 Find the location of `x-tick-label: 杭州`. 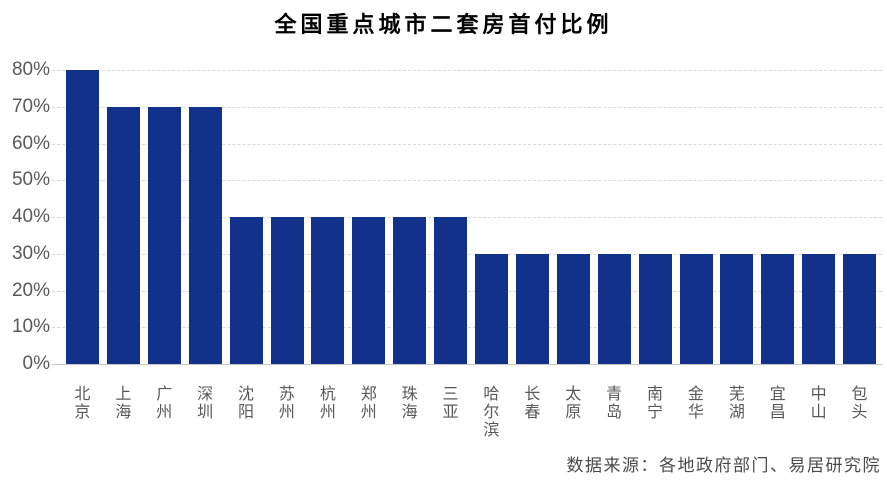

x-tick-label: 杭州 is located at coordinates (327, 403).